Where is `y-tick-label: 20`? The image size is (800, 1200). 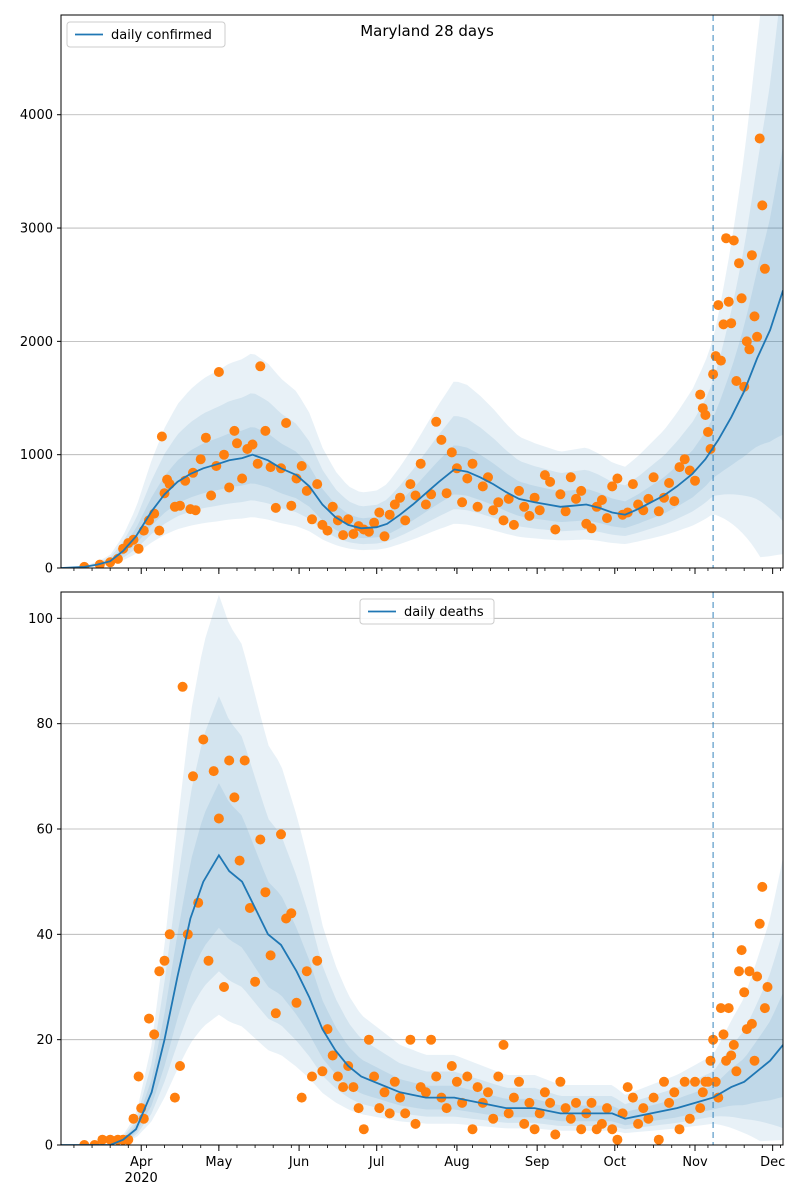 y-tick-label: 20 is located at coordinates (44, 1040).